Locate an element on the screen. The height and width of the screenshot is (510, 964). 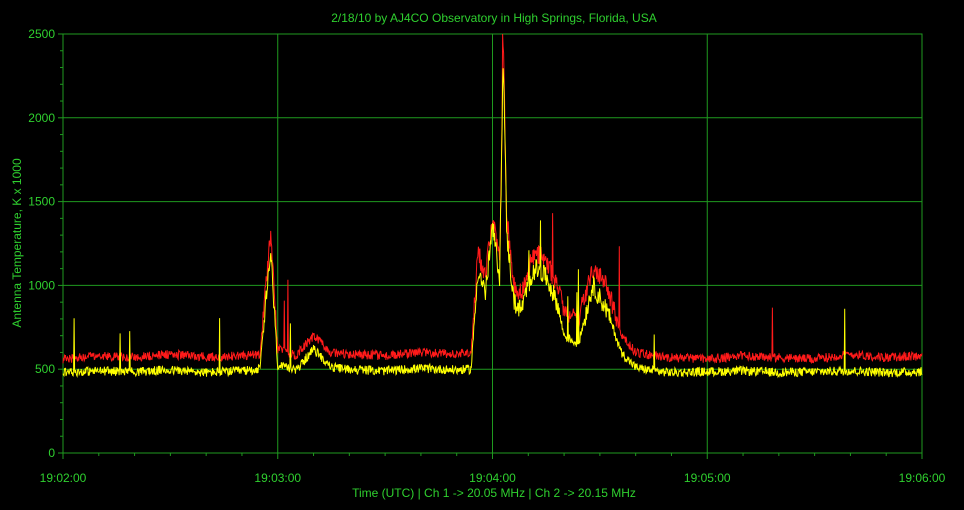
y-tick-label: 0 is located at coordinates (51, 453).